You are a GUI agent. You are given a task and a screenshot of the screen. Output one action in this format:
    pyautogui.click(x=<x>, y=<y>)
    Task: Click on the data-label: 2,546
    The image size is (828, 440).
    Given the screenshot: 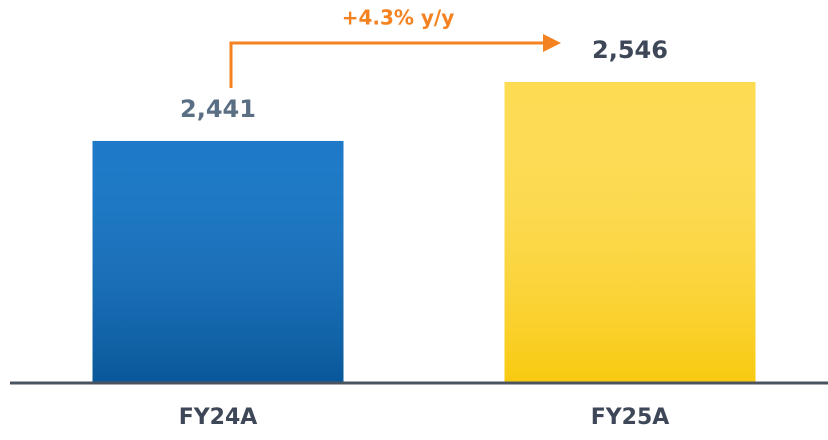 What is the action you would take?
    pyautogui.click(x=630, y=50)
    